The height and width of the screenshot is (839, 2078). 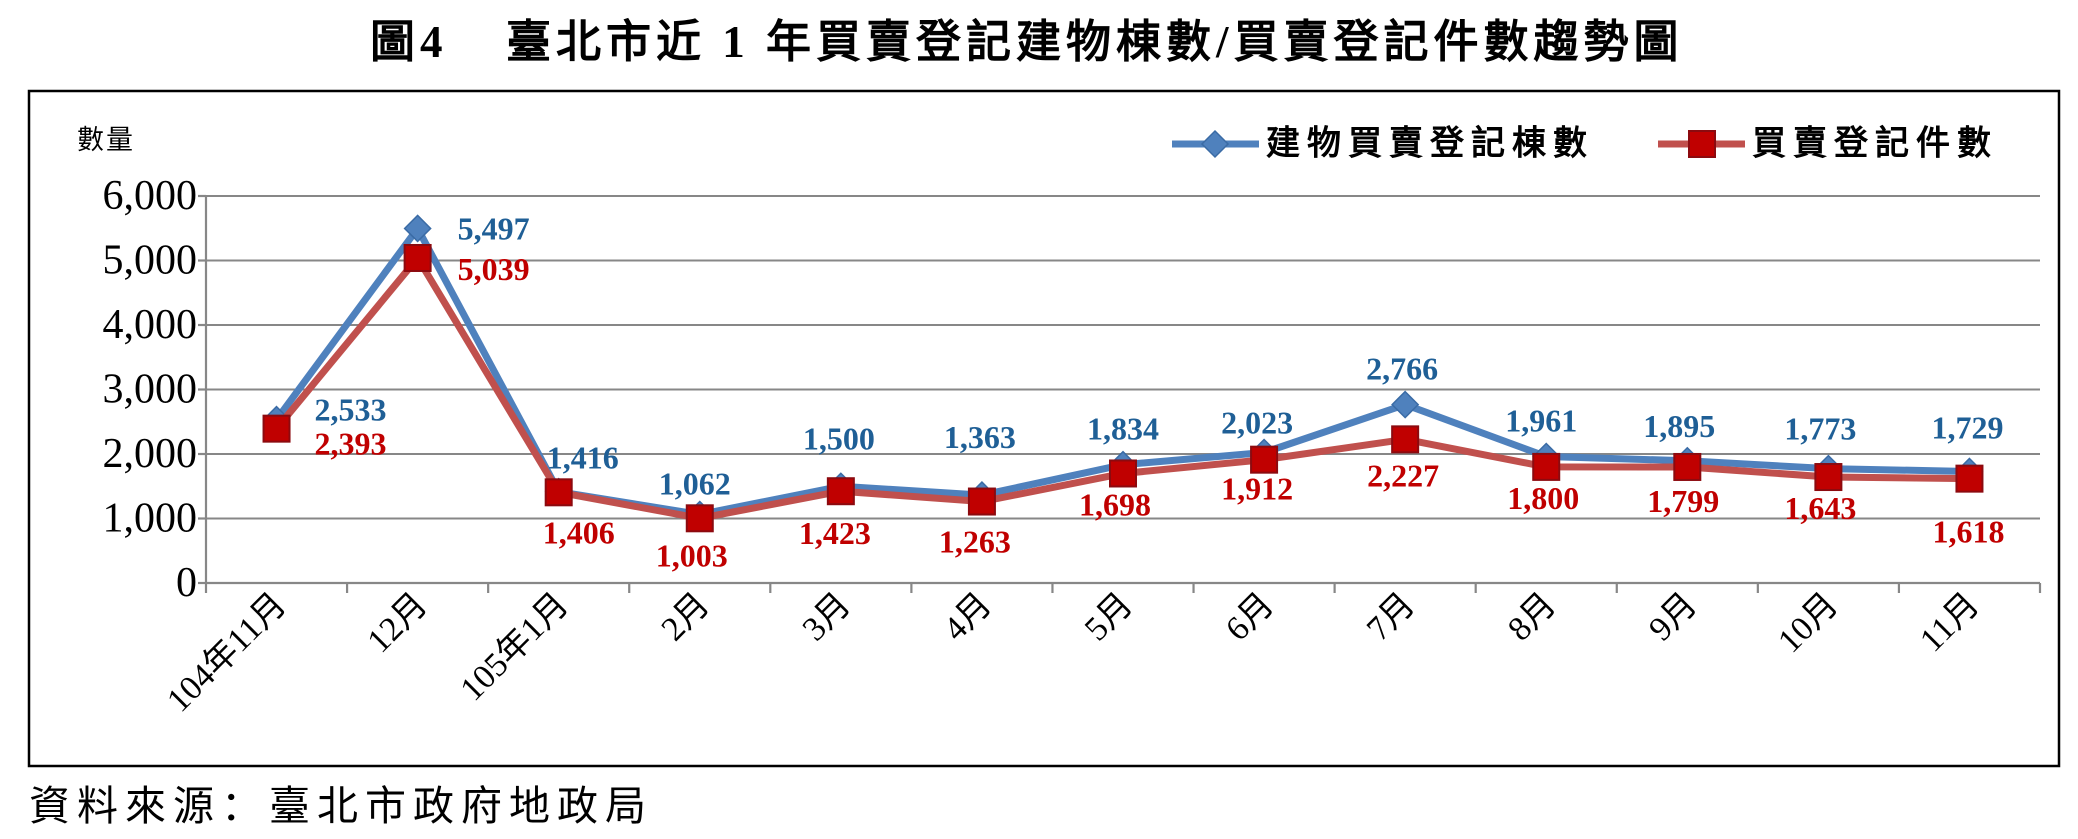 What do you see at coordinates (150, 325) in the screenshot?
I see `y-tick-label: 4,000` at bounding box center [150, 325].